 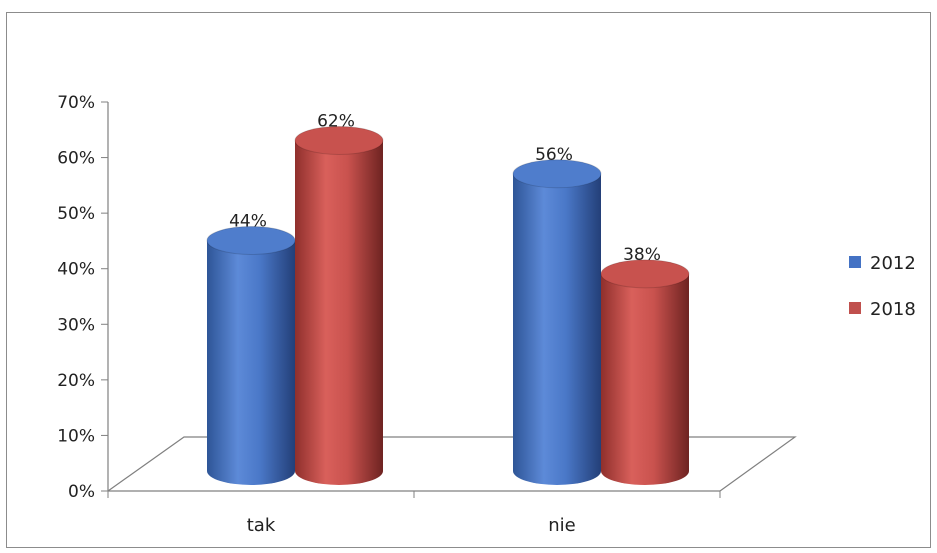 I want to click on y-tick-label: 0%, so click(x=81, y=492).